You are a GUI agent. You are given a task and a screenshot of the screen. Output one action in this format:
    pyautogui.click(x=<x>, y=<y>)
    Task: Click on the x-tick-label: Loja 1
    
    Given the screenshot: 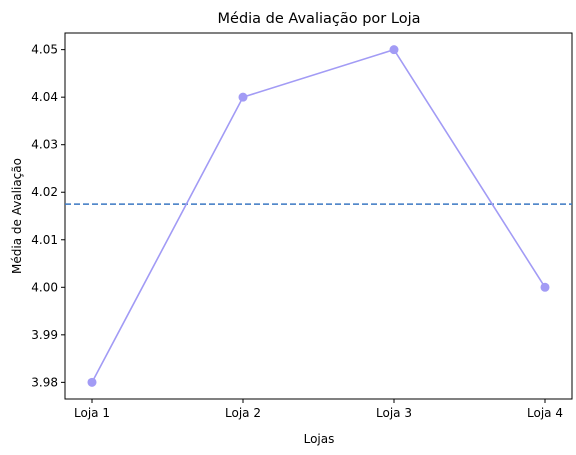 What is the action you would take?
    pyautogui.click(x=92, y=413)
    